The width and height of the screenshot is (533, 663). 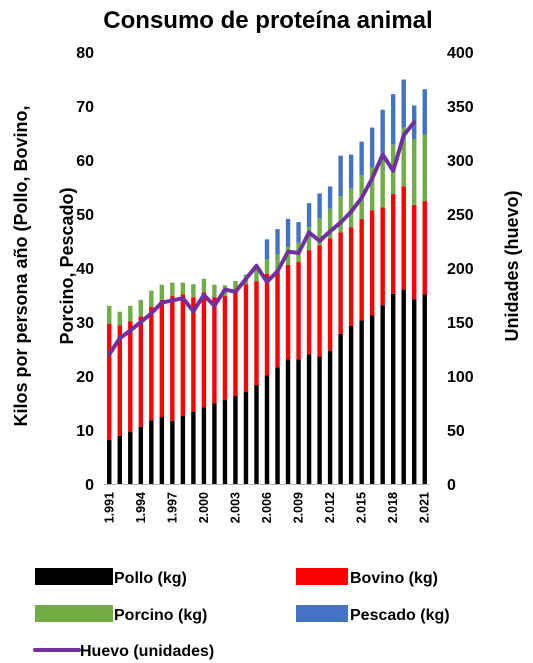 What do you see at coordinates (330, 197) in the screenshot?
I see `bar-pescado-2012` at bounding box center [330, 197].